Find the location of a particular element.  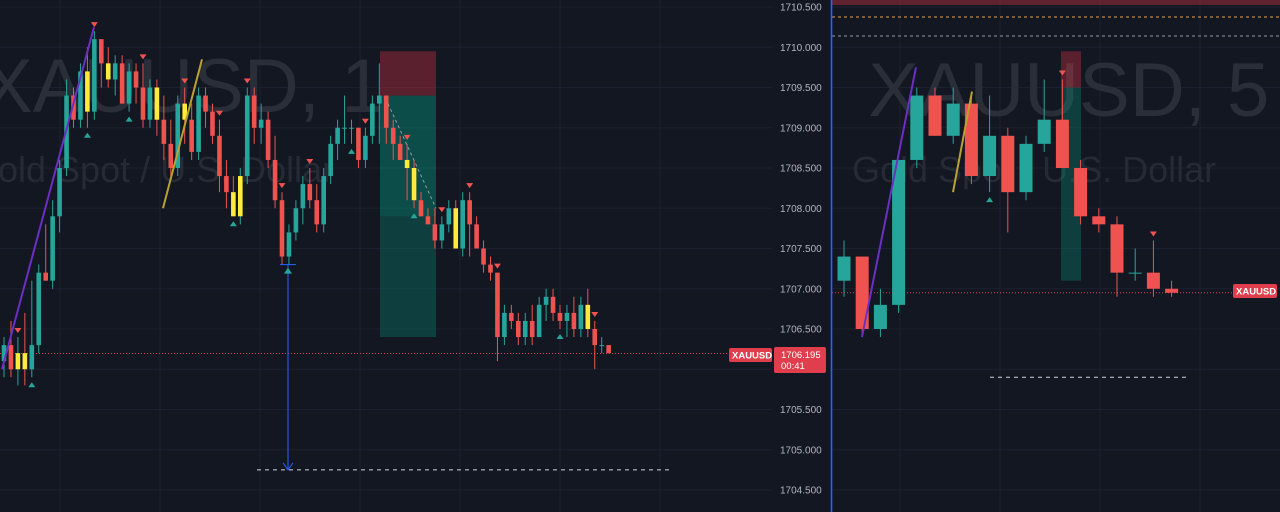

measure-arrow-head is located at coordinates (288, 466).